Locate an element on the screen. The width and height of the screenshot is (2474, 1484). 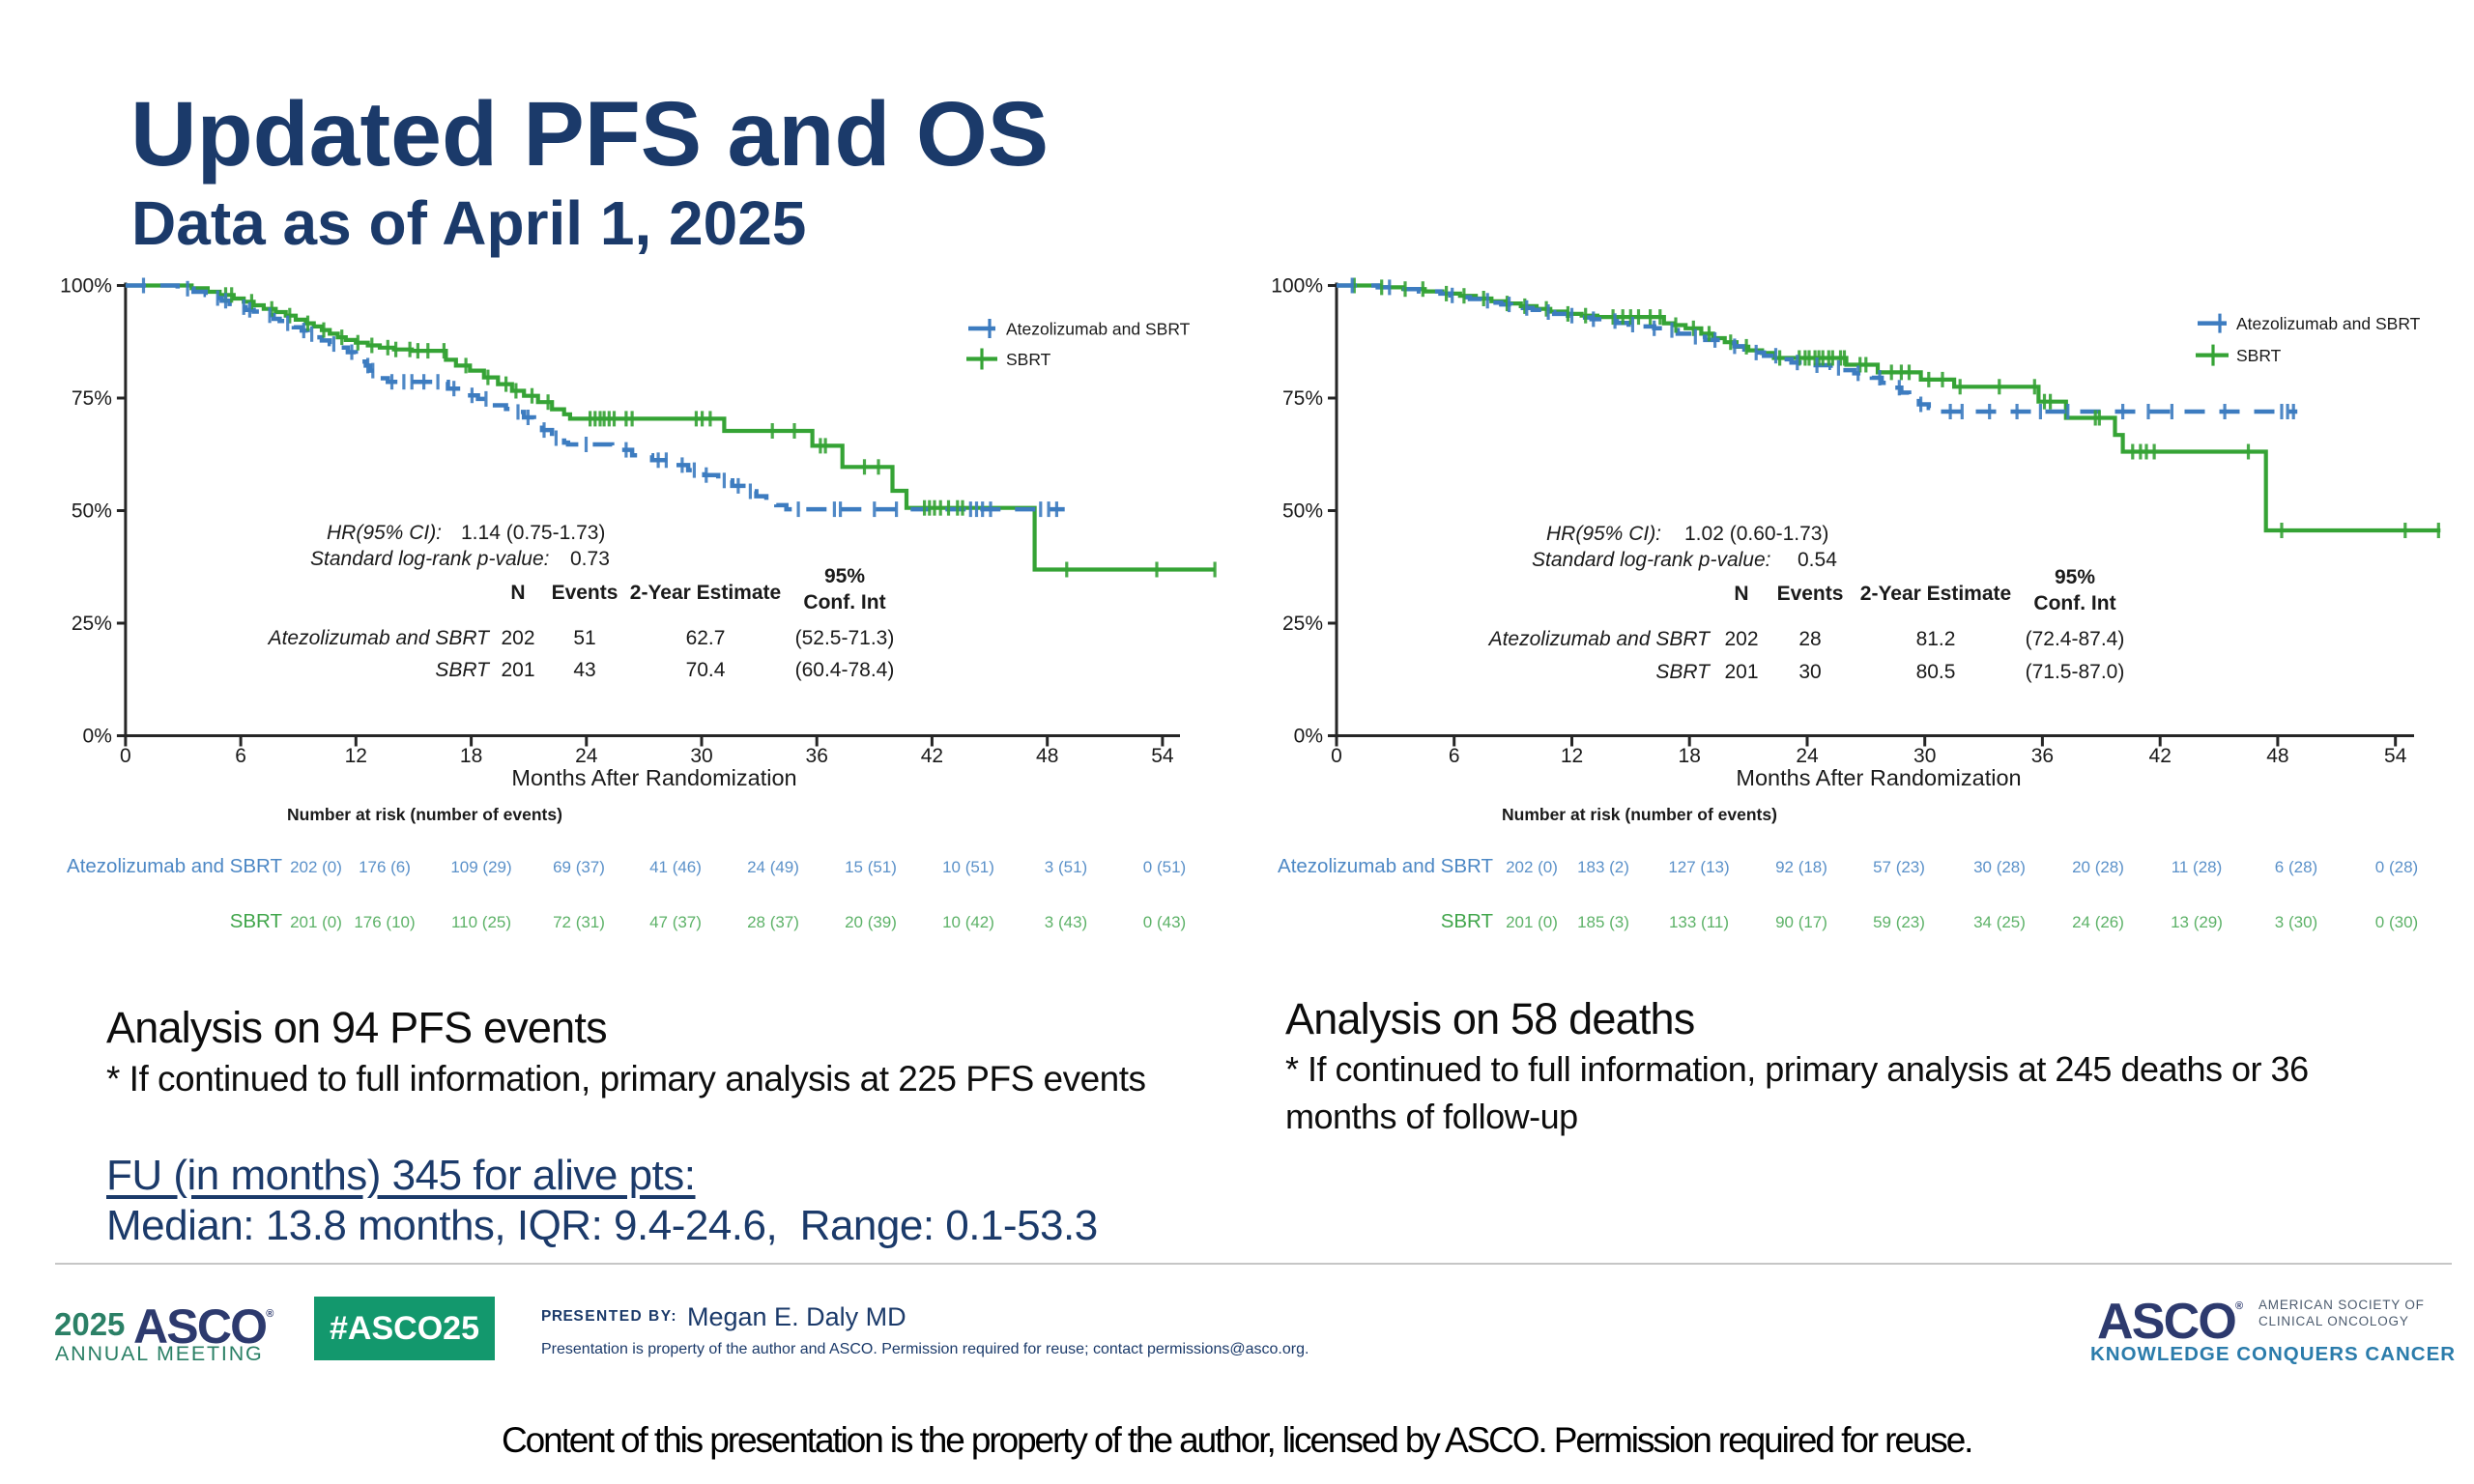
svg-text: 185 (3) is located at coordinates (1603, 922).